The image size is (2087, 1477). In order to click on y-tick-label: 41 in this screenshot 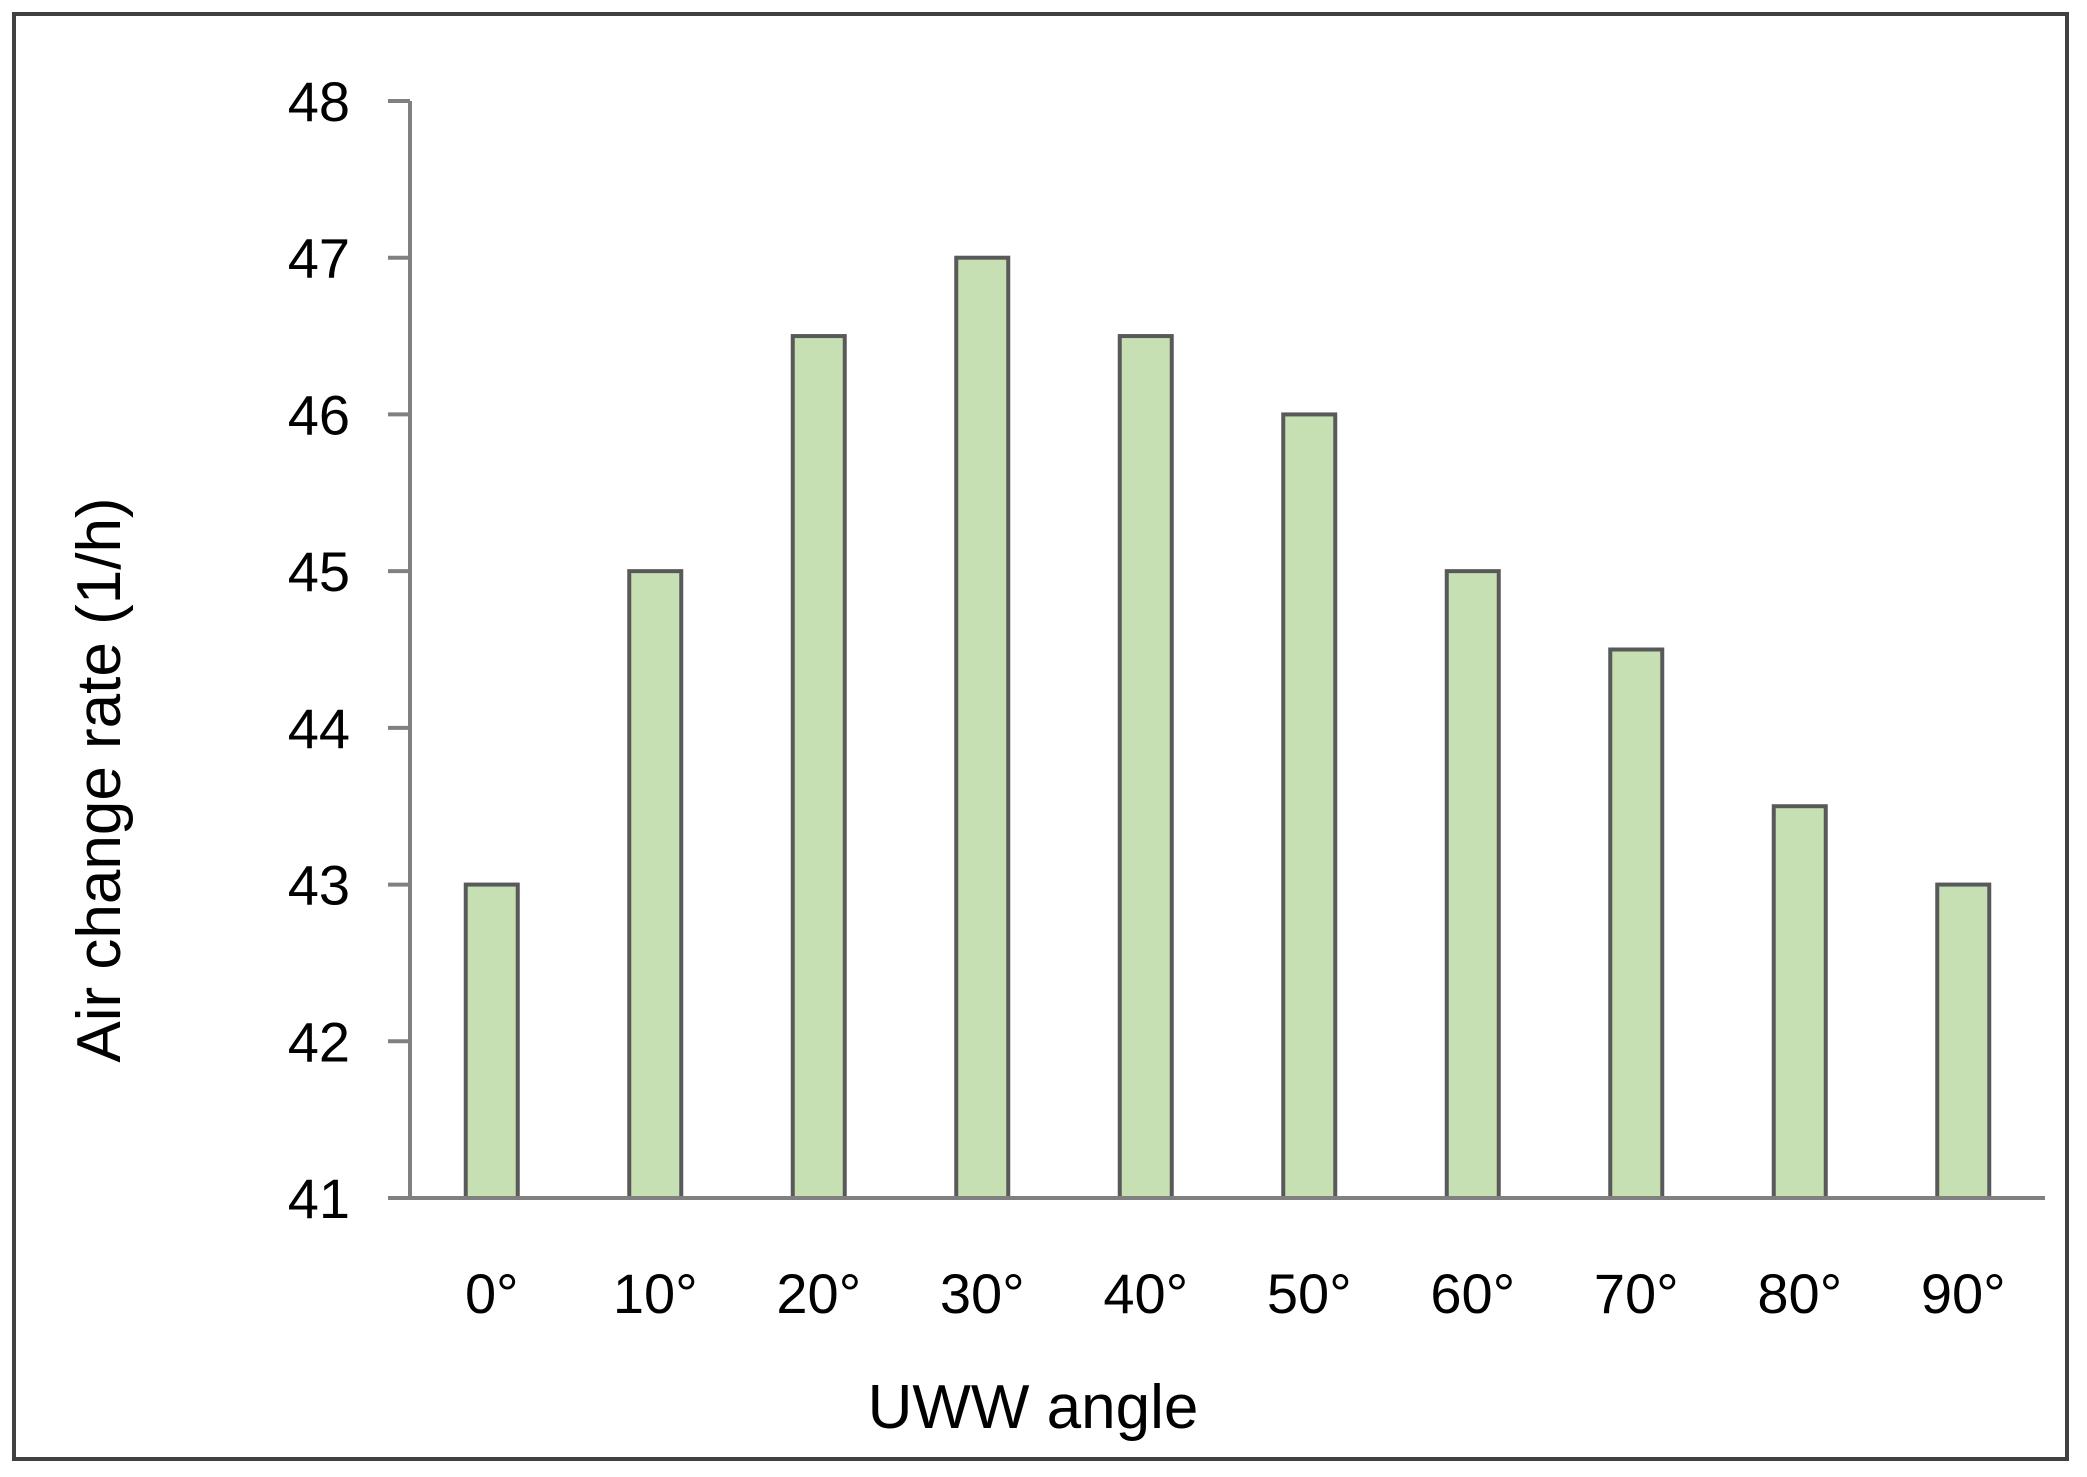, I will do `click(319, 1198)`.